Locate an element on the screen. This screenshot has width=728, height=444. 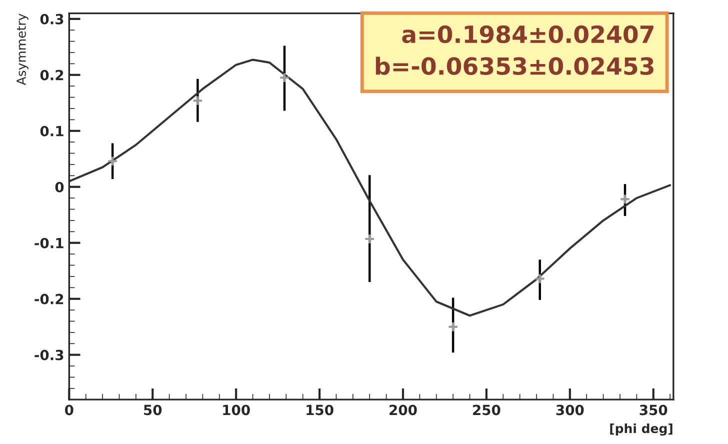
y-tick-label: -0.3 is located at coordinates (49, 355).